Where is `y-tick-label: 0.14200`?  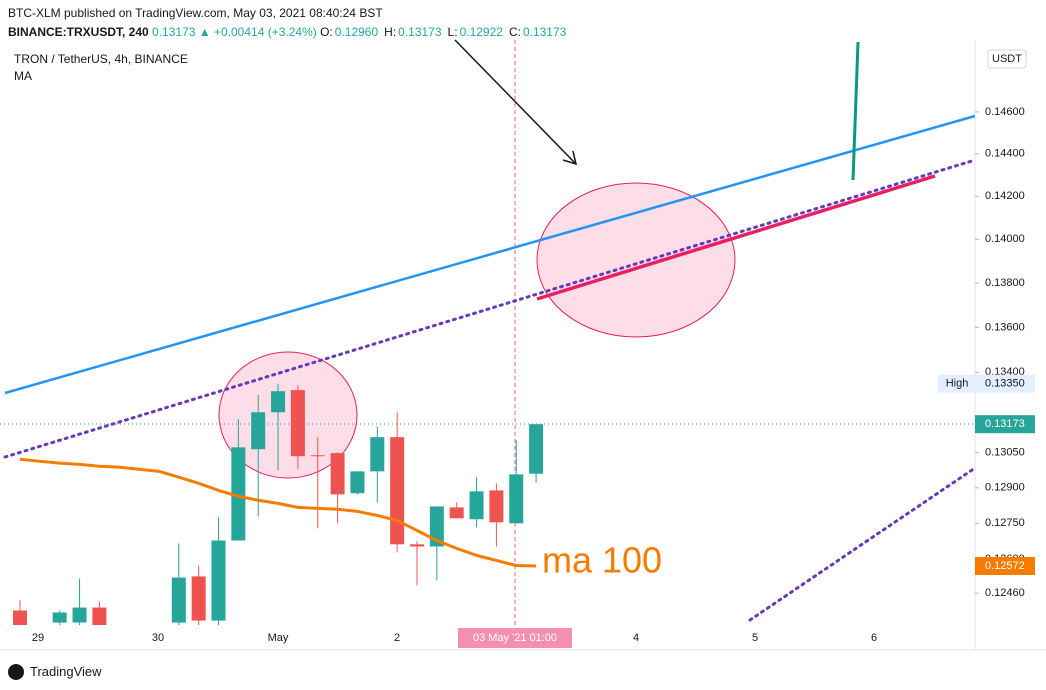
y-tick-label: 0.14200 is located at coordinates (1005, 196).